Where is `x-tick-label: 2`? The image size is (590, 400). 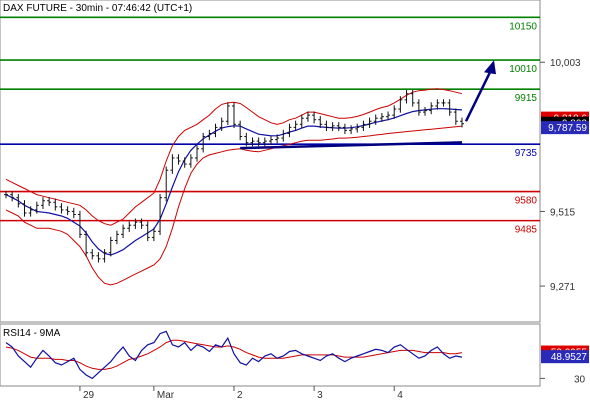
x-tick-label: 2 is located at coordinates (240, 395).